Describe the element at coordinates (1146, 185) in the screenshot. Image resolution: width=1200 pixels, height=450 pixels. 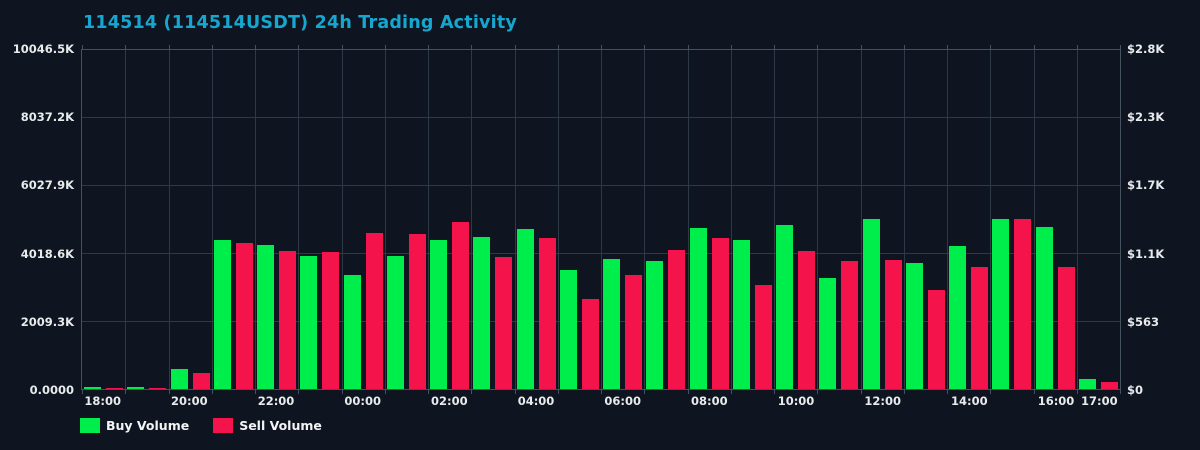
I see `y-tick-label-right: $1.7K` at that location.